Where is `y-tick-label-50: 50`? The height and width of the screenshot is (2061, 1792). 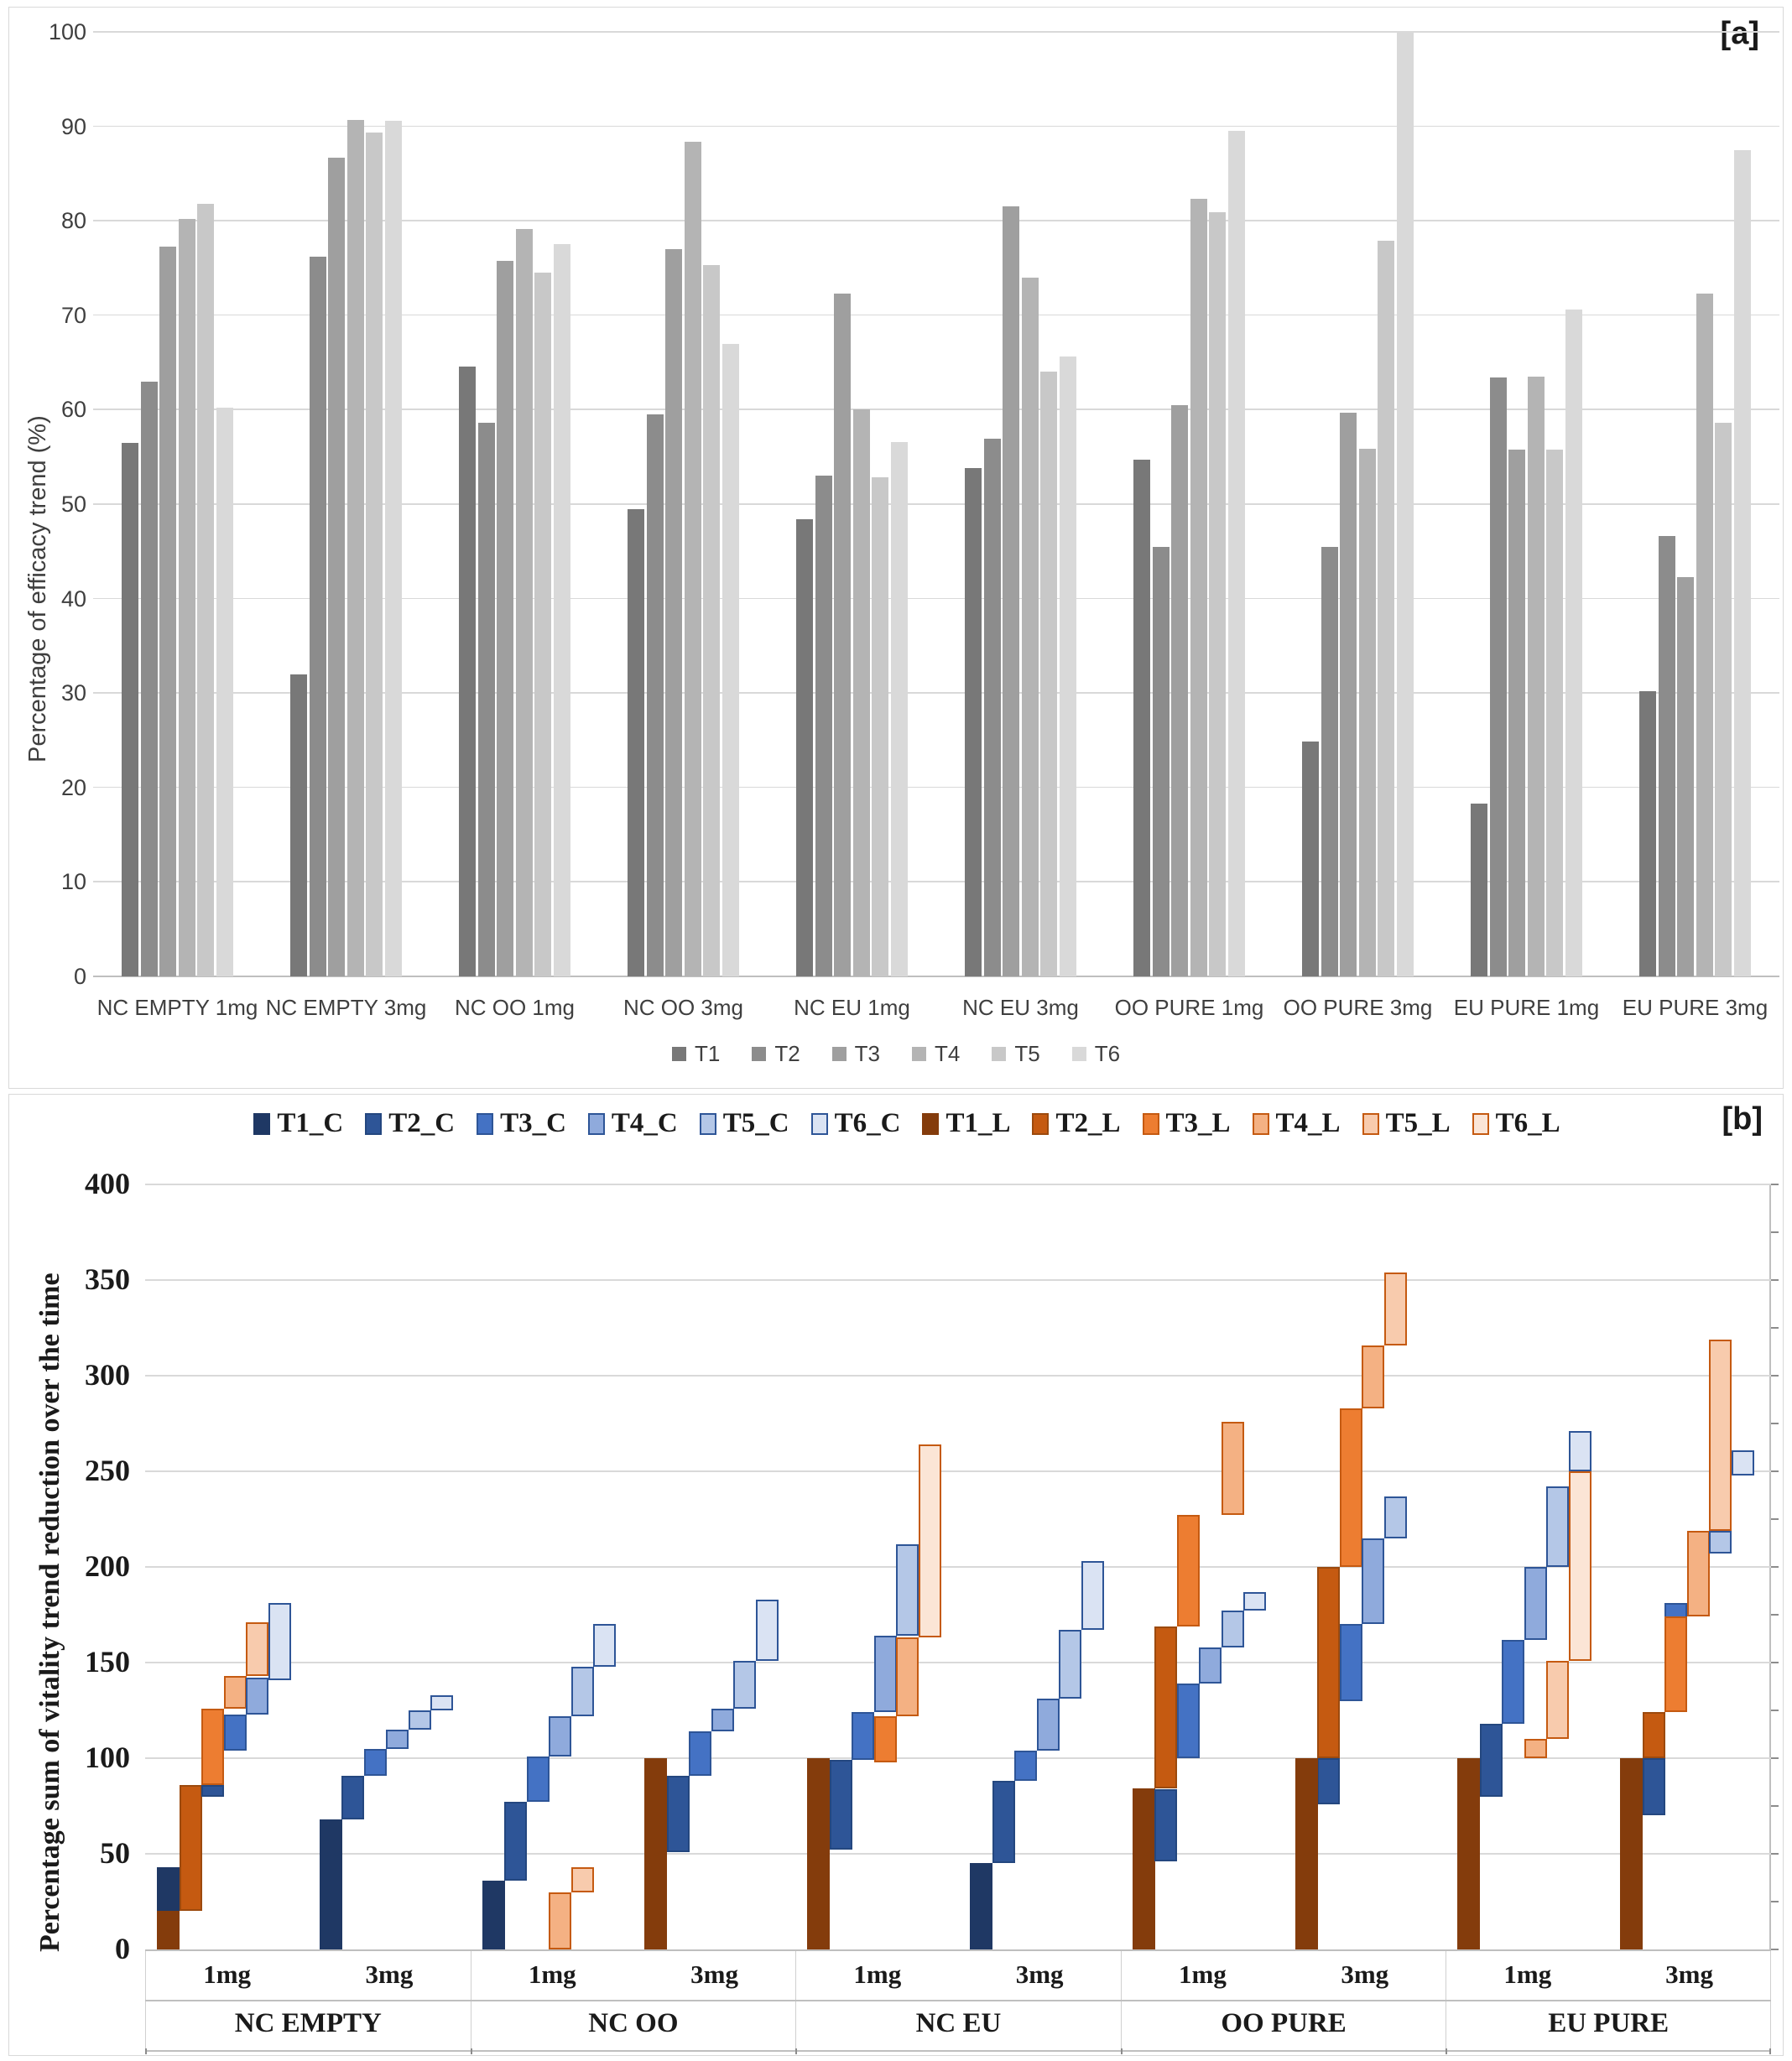
y-tick-label-50: 50 is located at coordinates (73, 504).